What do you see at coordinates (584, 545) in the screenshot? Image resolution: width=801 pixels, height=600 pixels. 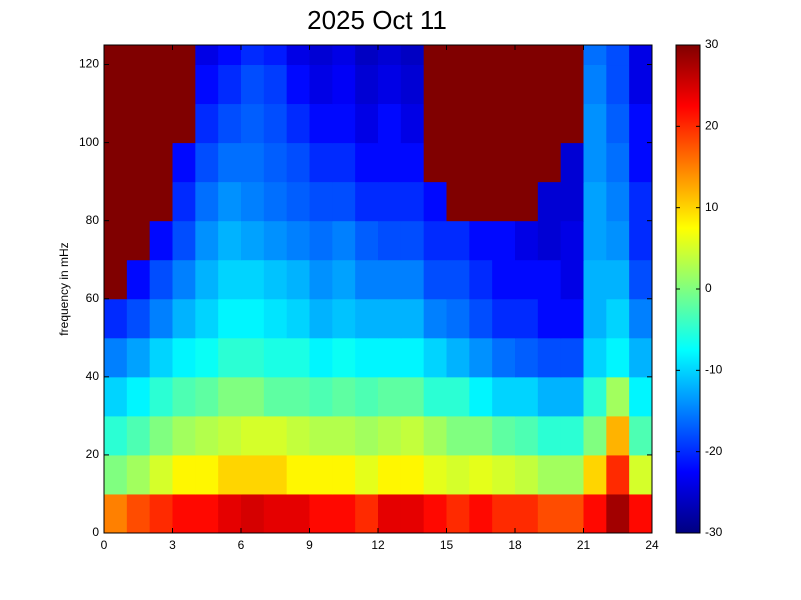 I see `x-tick-label: 21` at bounding box center [584, 545].